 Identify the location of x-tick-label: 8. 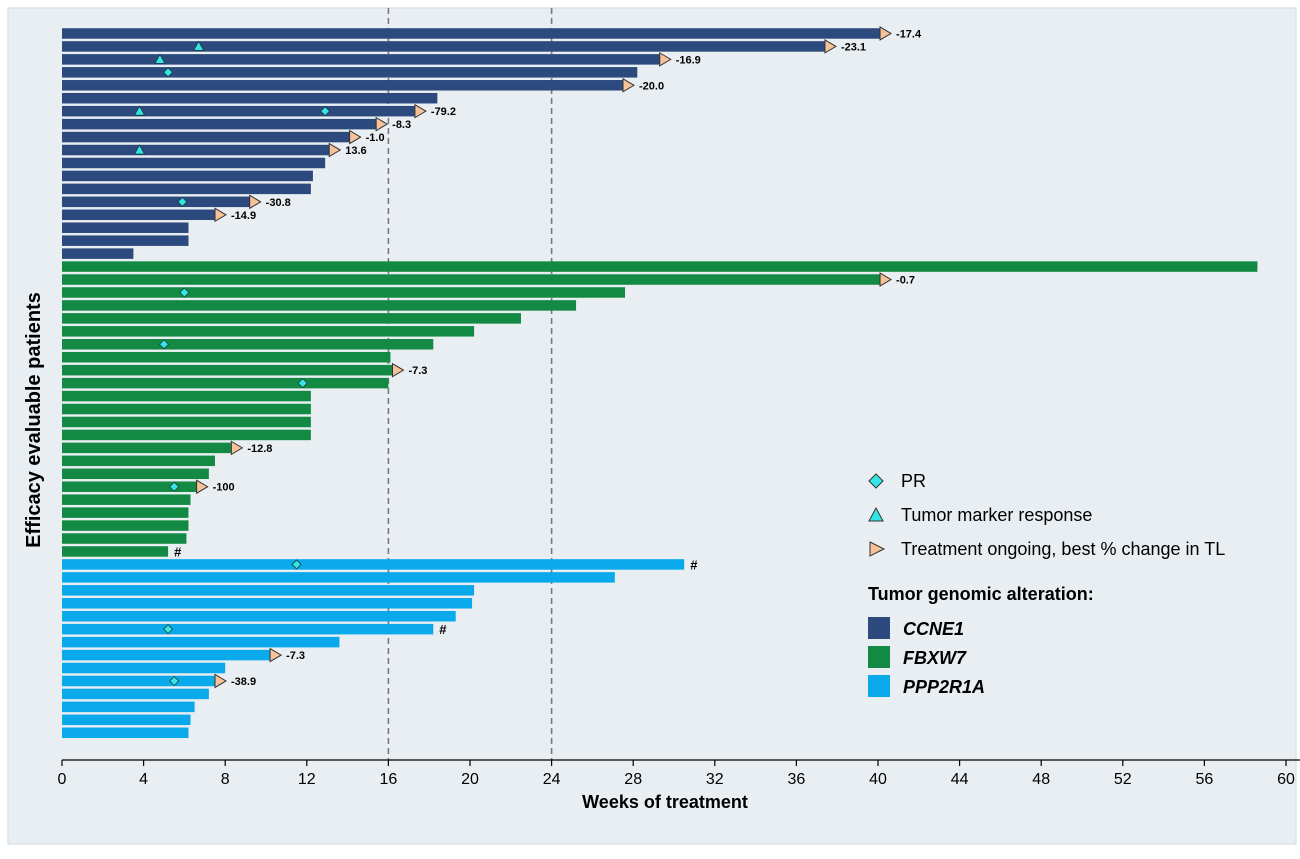
(225, 779).